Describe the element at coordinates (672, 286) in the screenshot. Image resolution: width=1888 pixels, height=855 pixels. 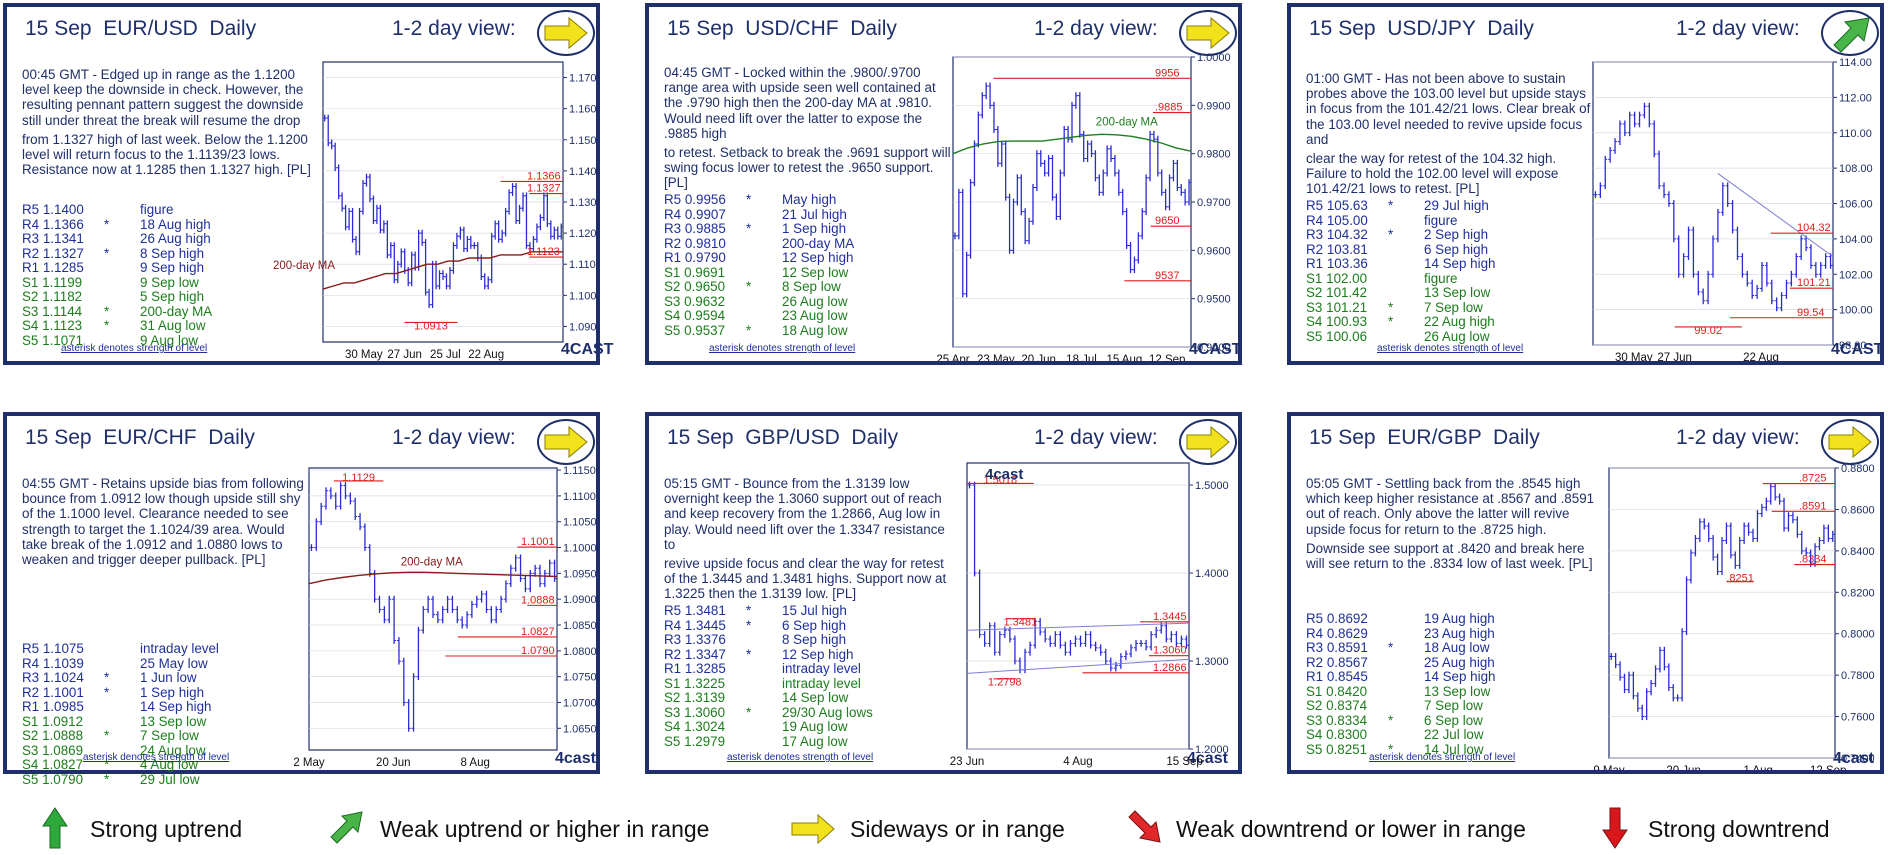
I see `level-label: S2` at that location.